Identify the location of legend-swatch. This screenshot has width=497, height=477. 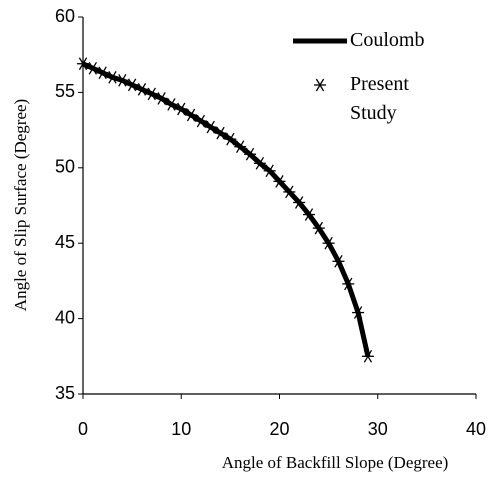
(320, 85).